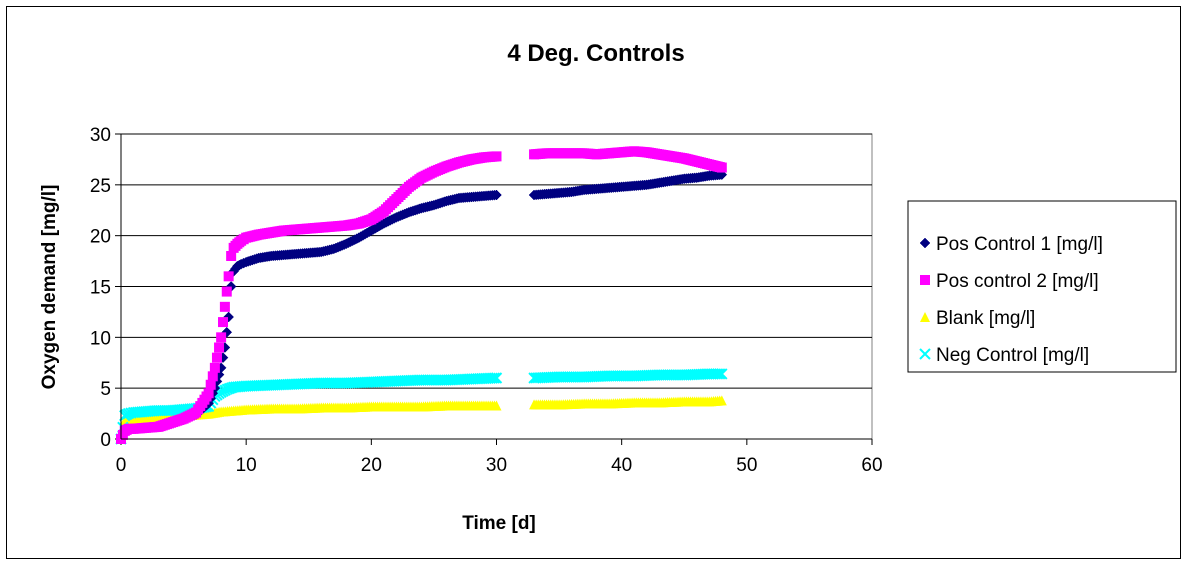 This screenshot has width=1187, height=570. Describe the element at coordinates (100, 288) in the screenshot. I see `y-tick-label: 15` at that location.